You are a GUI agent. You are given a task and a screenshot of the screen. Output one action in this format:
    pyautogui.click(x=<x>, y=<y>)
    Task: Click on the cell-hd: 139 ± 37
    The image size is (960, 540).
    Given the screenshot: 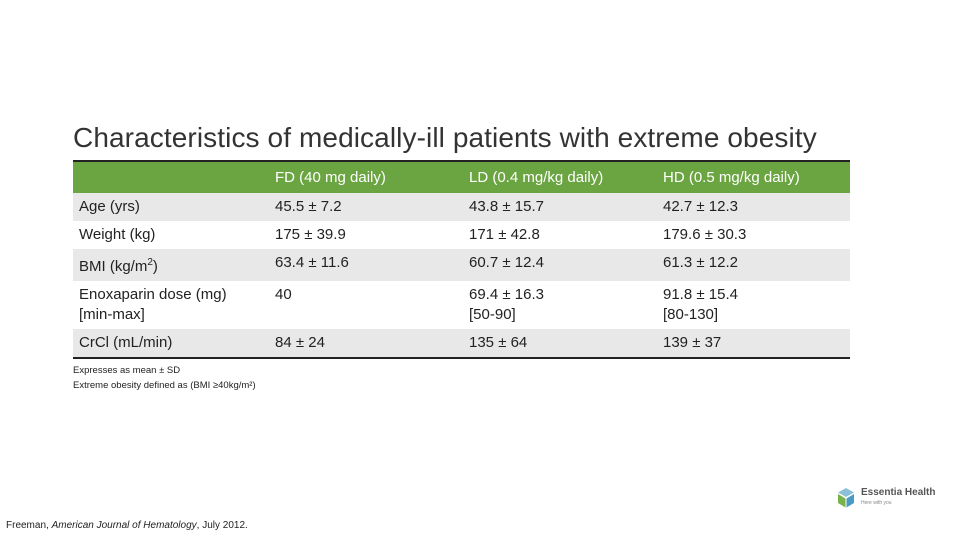 What is the action you would take?
    pyautogui.click(x=692, y=342)
    